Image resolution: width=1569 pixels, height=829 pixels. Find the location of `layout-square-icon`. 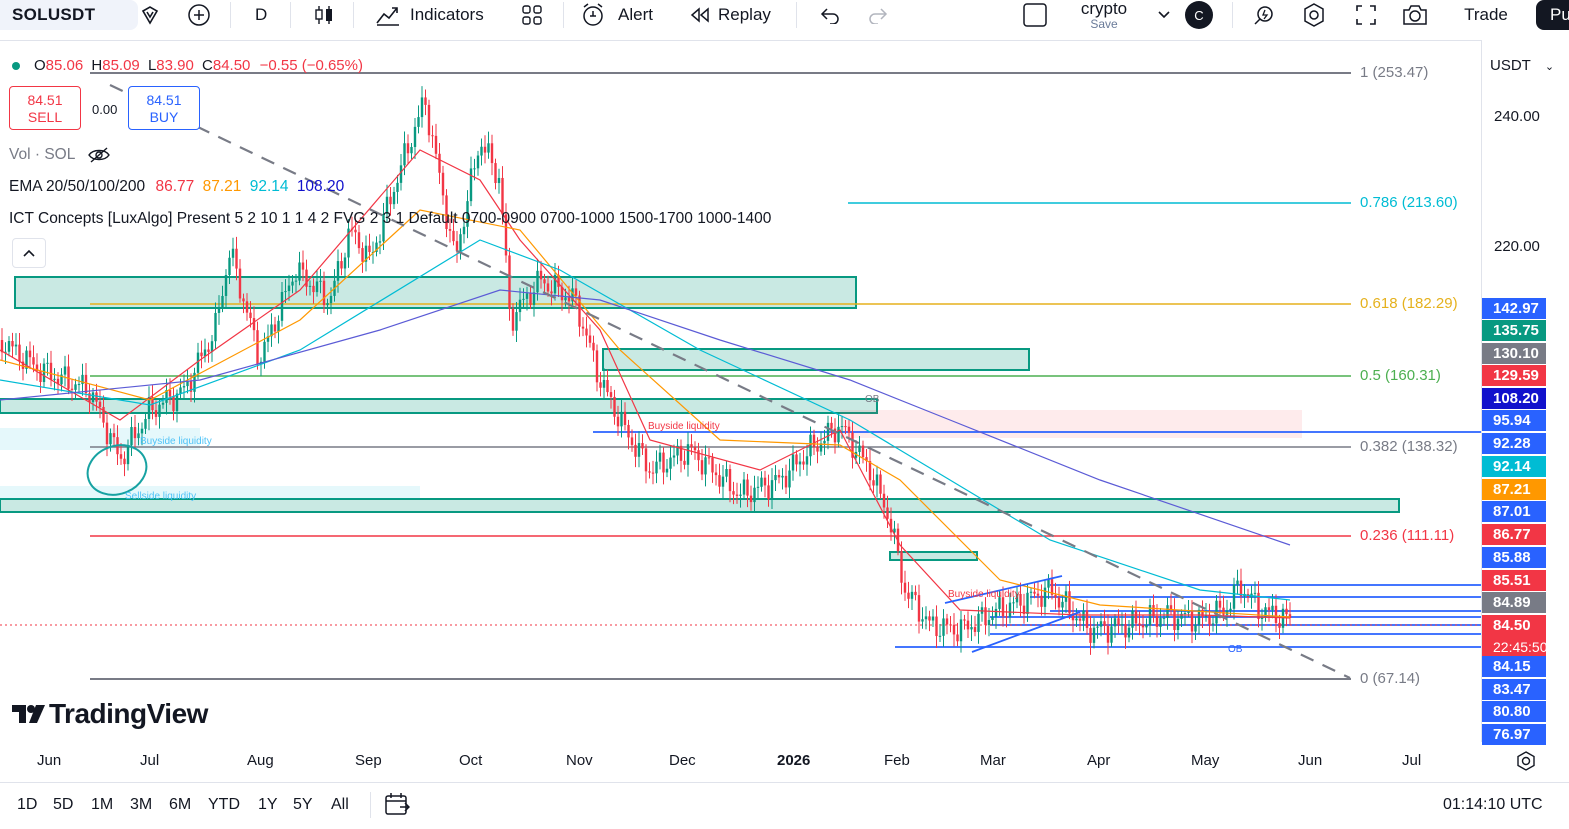

layout-square-icon is located at coordinates (1035, 15).